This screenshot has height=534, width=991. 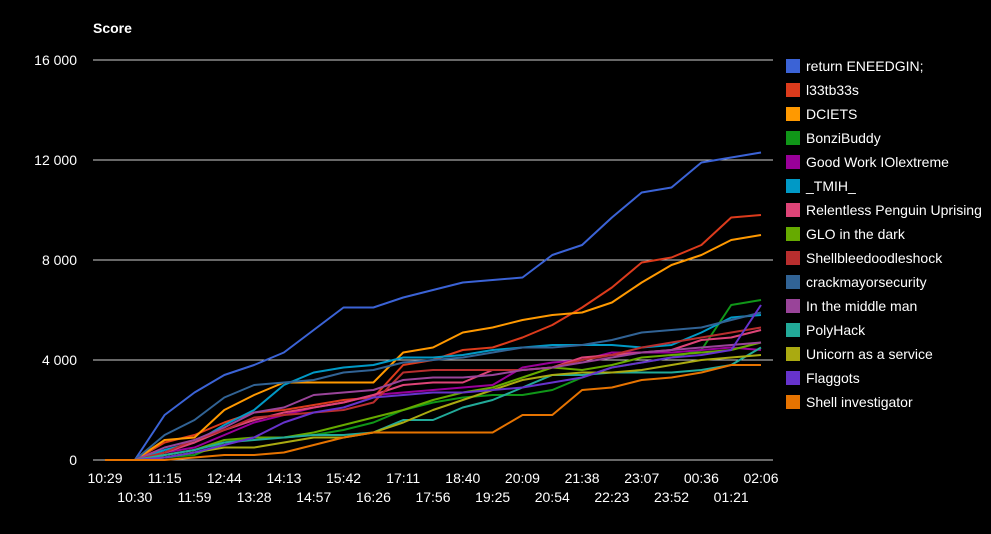 What do you see at coordinates (869, 354) in the screenshot?
I see `legend-label: Unicorn as a service` at bounding box center [869, 354].